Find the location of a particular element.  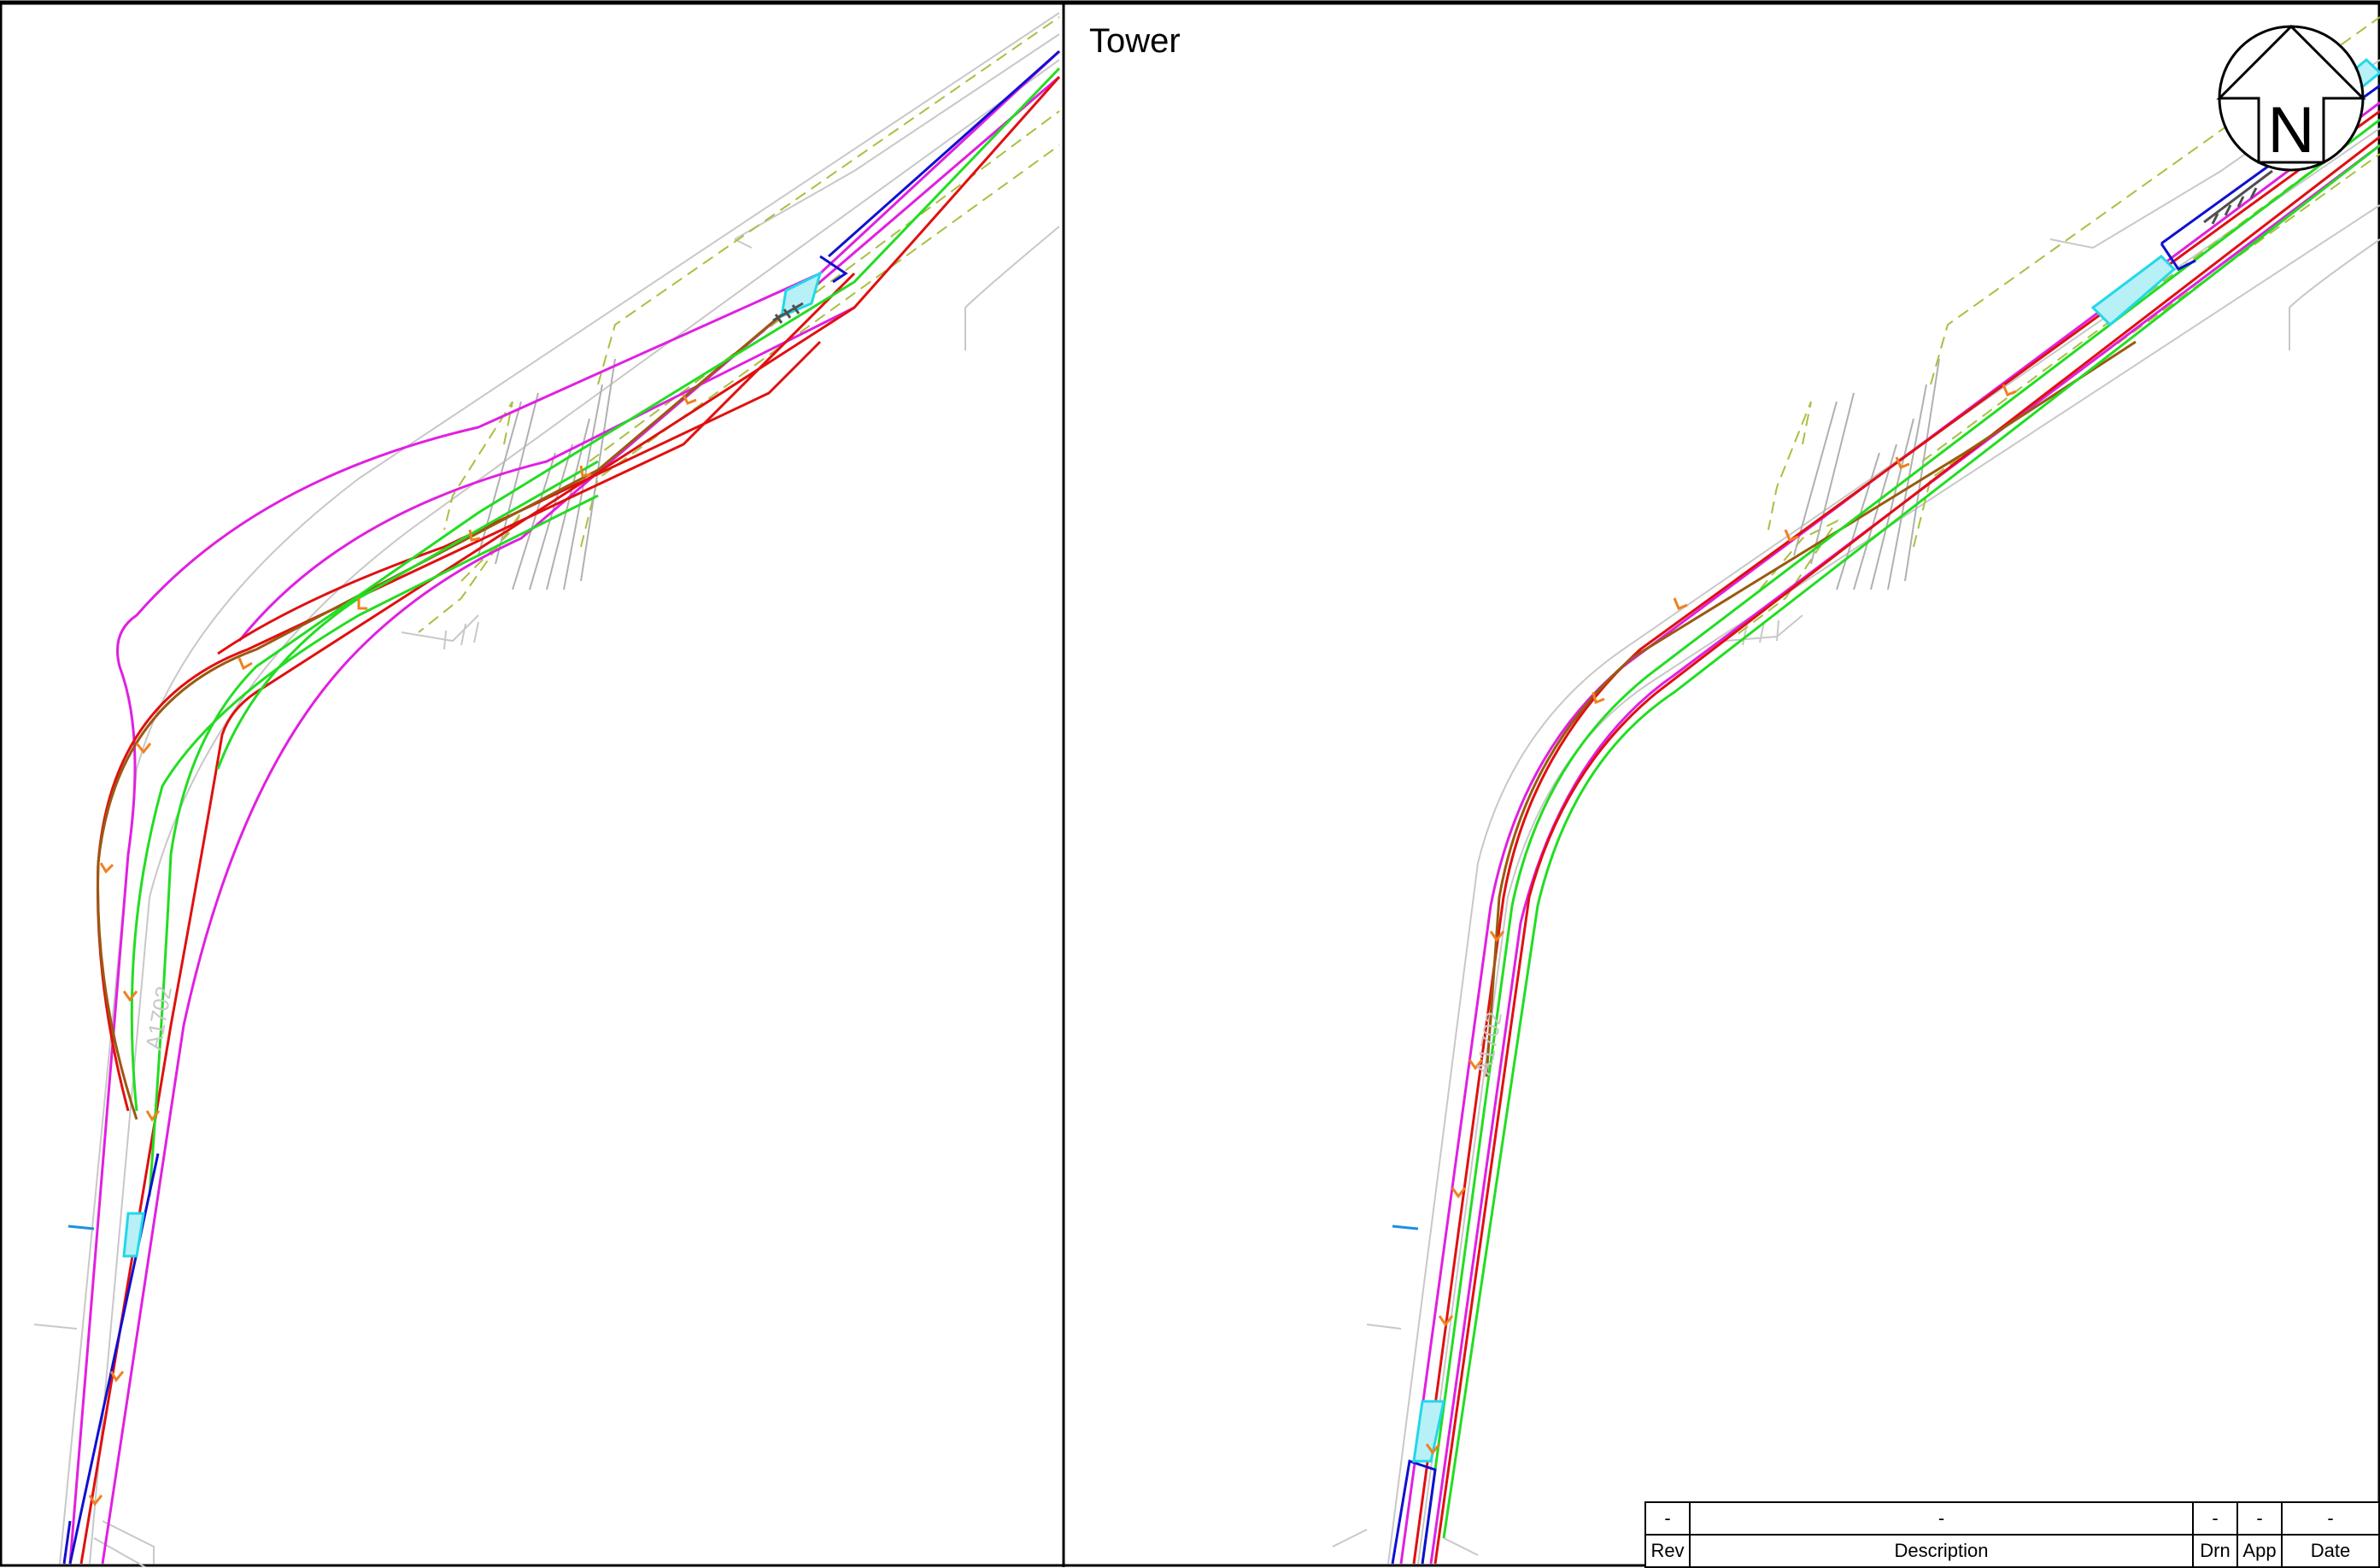

drawing-title: Tower is located at coordinates (1135, 41).